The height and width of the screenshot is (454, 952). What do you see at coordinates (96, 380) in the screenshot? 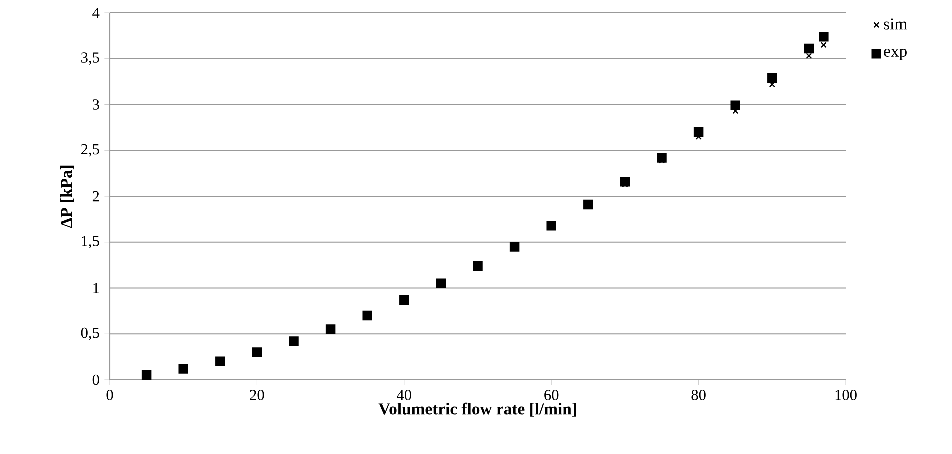
I see `y-tick-label: 0` at bounding box center [96, 380].